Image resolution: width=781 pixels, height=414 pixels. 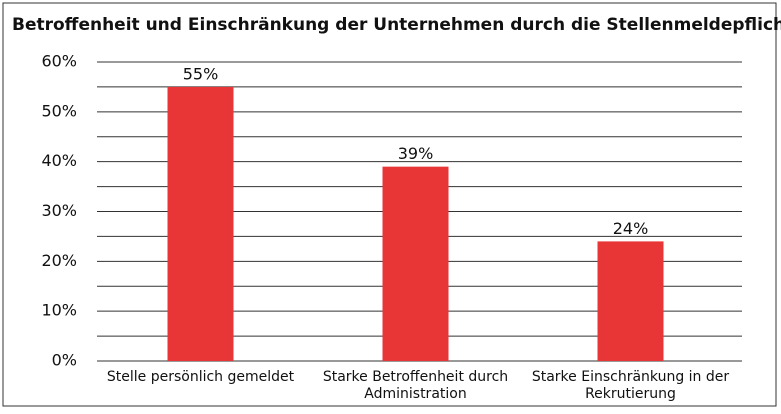 What do you see at coordinates (64, 360) in the screenshot?
I see `y-tick-label: 0%` at bounding box center [64, 360].